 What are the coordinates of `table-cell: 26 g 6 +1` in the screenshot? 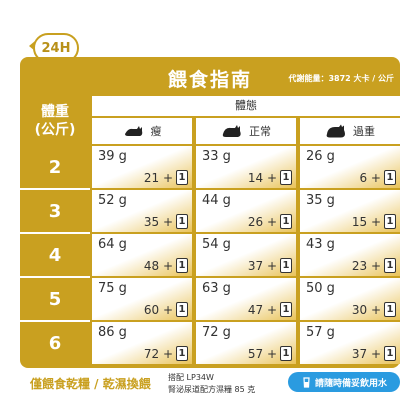 It's located at (350, 167).